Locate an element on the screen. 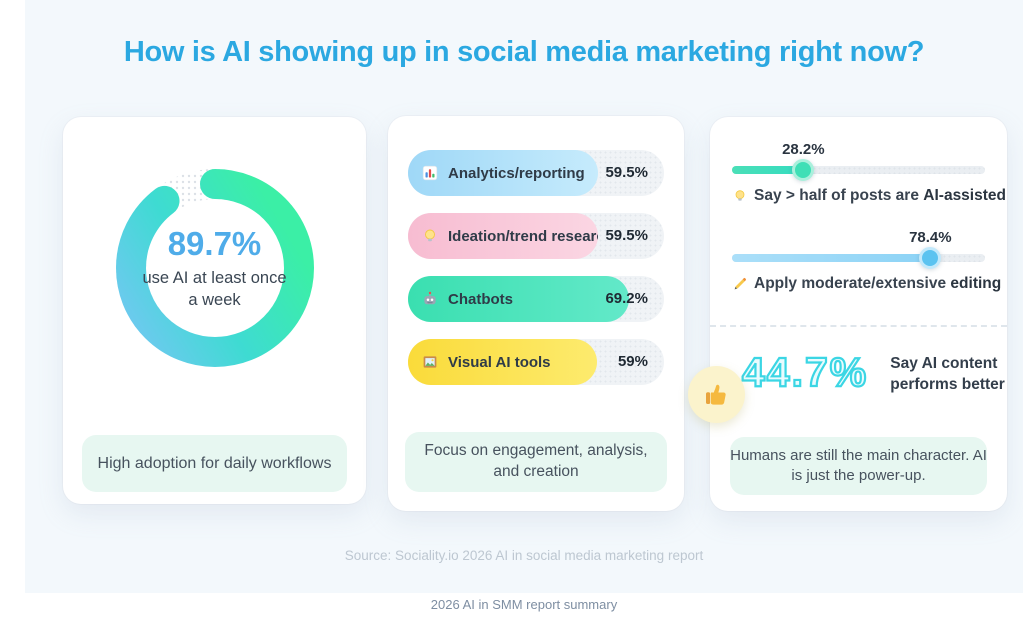 Image resolution: width=1023 pixels, height=626 pixels. thumbs-up-badge is located at coordinates (716, 394).